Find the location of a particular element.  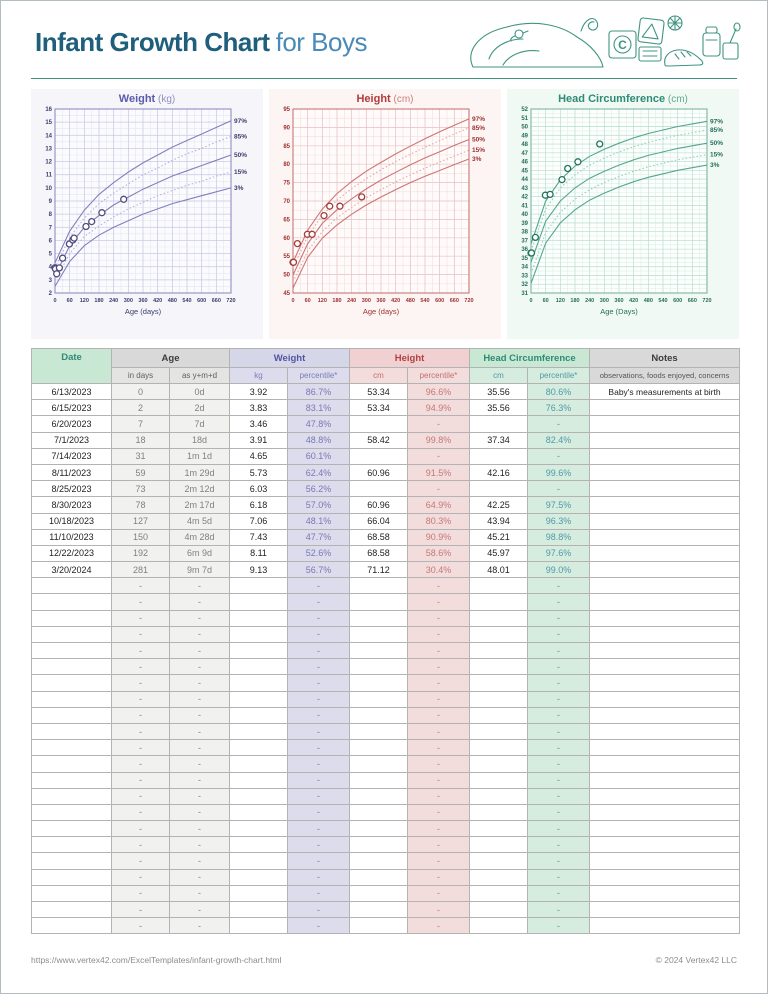

svg-text: 14 is located at coordinates (48, 136).